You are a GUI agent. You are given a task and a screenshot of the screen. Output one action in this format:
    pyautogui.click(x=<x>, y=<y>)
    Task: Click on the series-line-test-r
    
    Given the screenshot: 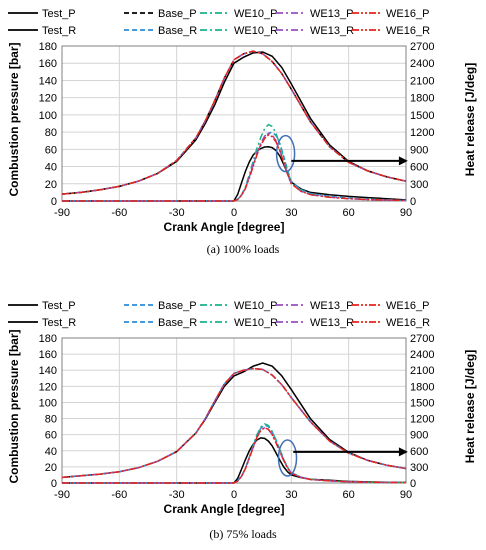 What is the action you would take?
    pyautogui.click(x=234, y=174)
    